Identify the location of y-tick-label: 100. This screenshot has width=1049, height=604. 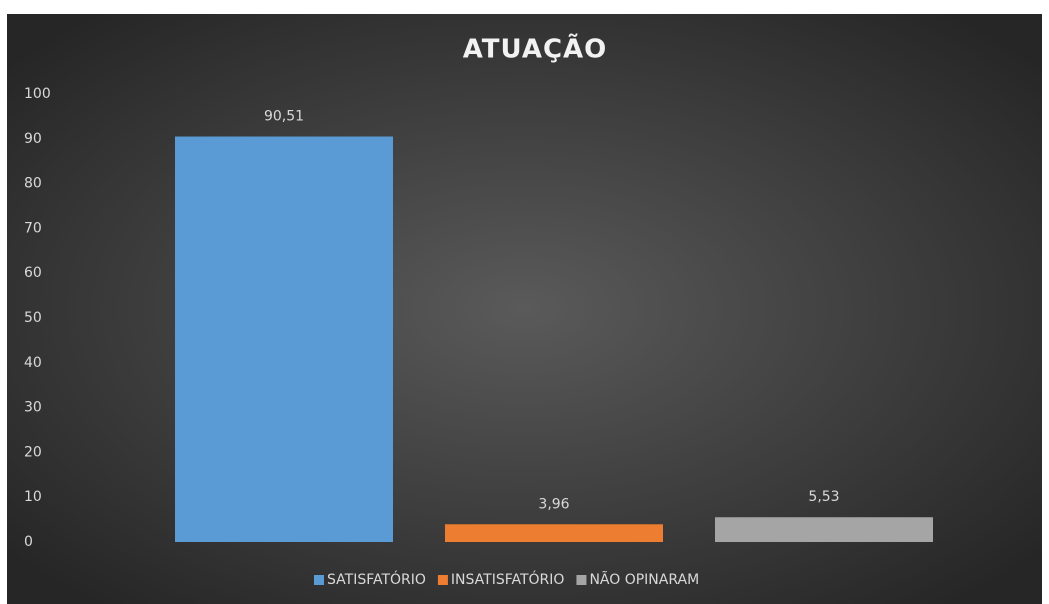
(37, 94).